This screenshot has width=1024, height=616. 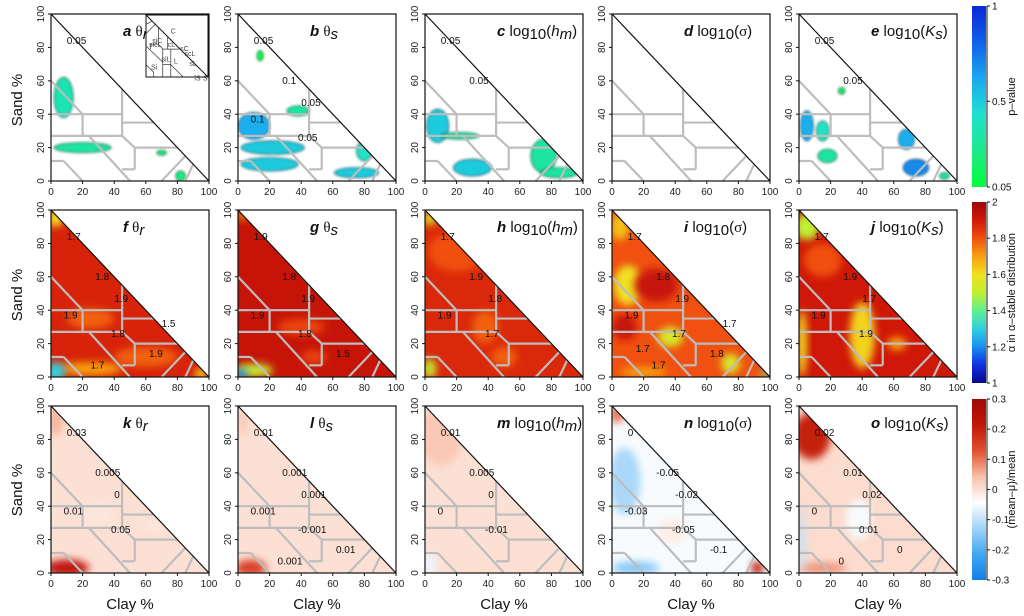 I want to click on y-tick-label: 0, so click(x=789, y=377).